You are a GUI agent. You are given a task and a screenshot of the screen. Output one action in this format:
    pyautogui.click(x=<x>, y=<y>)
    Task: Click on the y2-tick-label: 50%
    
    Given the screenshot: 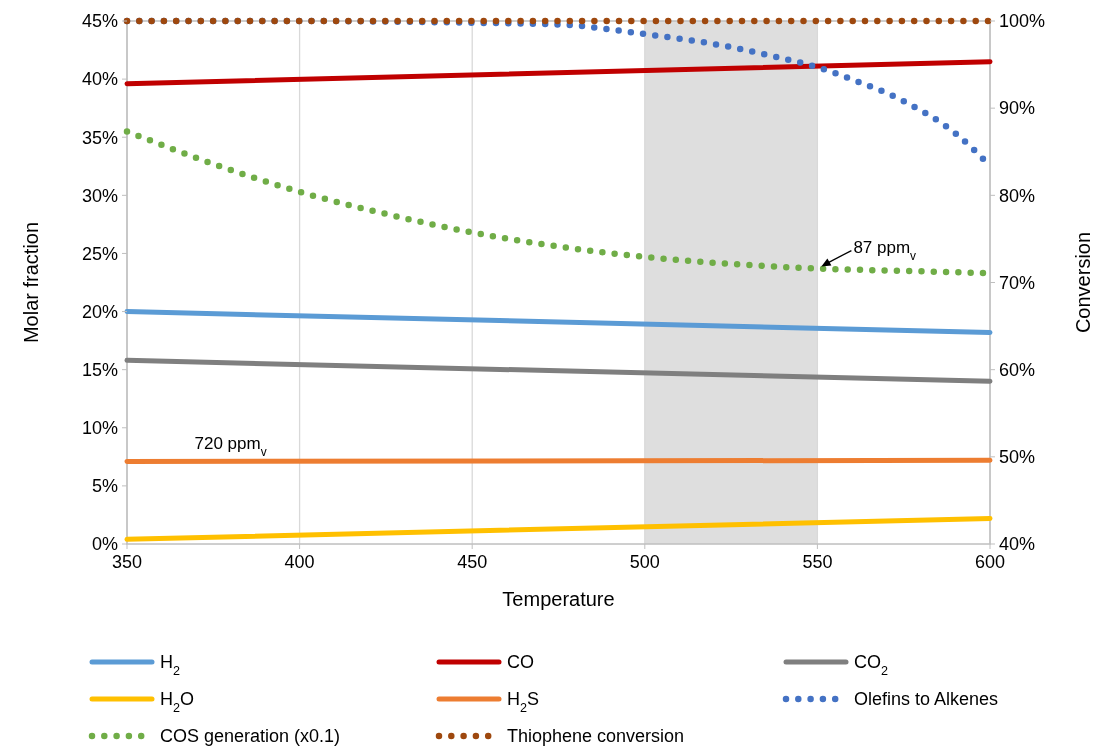 What is the action you would take?
    pyautogui.click(x=1017, y=457)
    